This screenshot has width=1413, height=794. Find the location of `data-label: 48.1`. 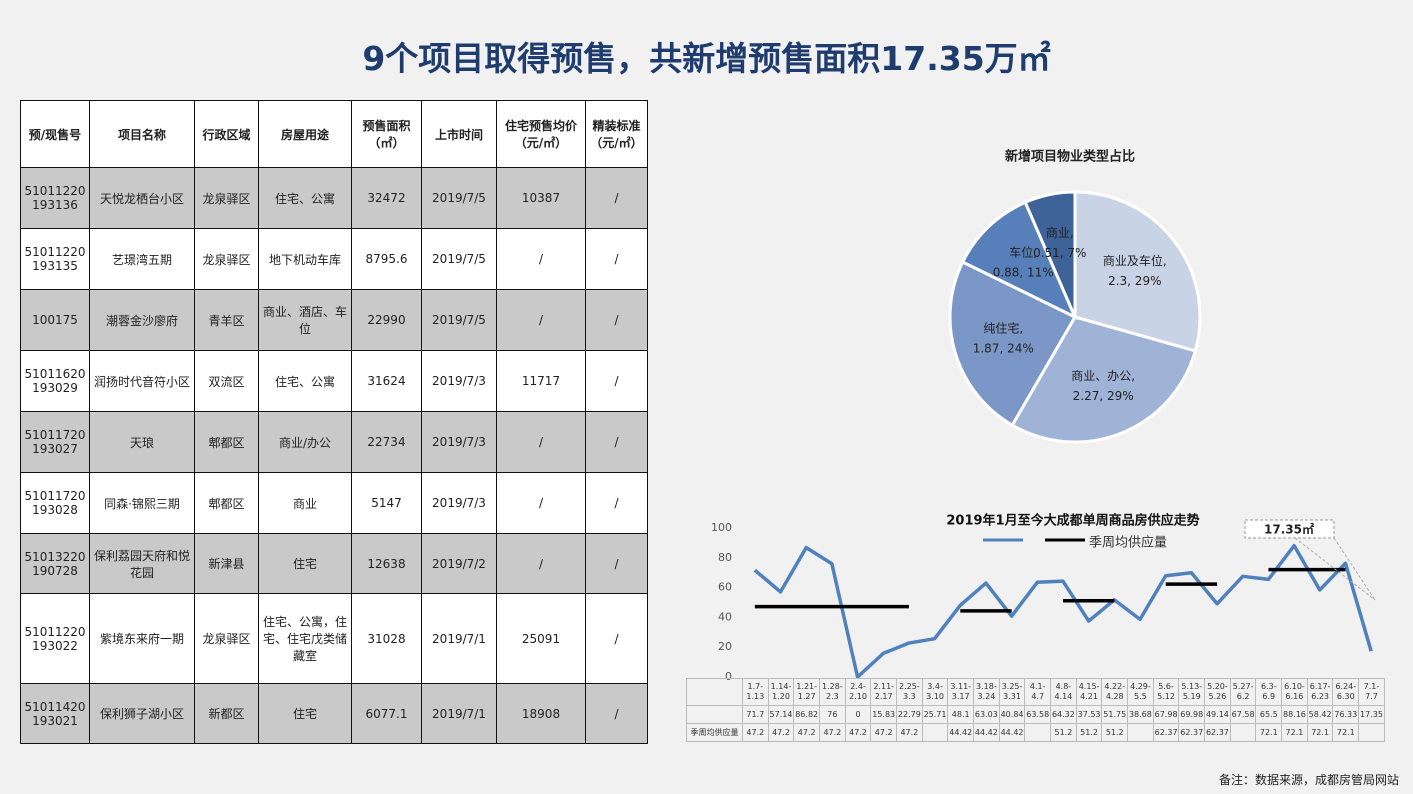

data-label: 48.1 is located at coordinates (961, 714).